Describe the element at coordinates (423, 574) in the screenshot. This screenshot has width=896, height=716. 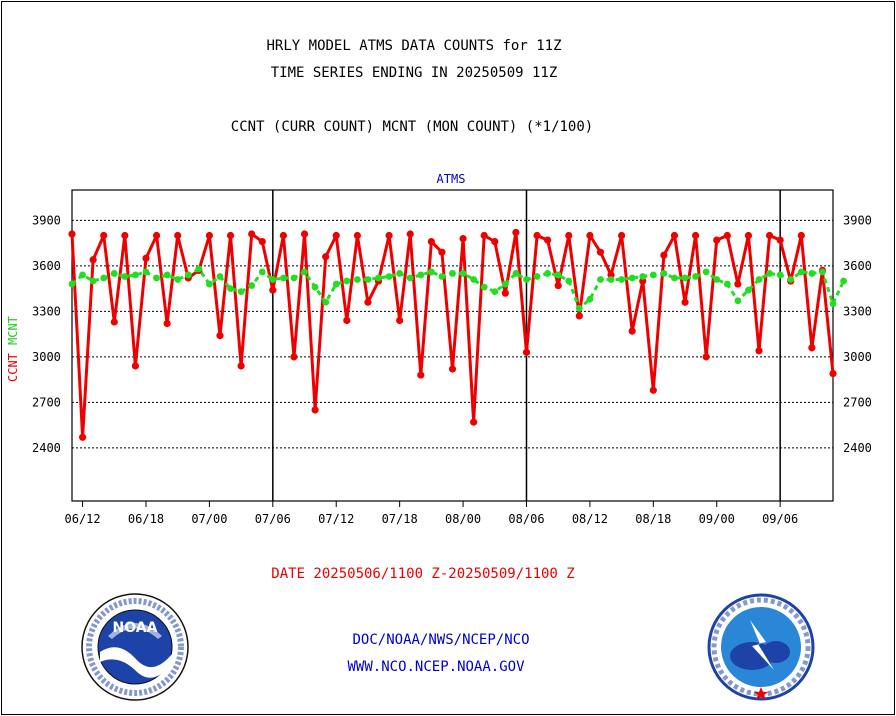
I see `date-range: DATE 20250506/1100 Z-20250509/1100 Z` at that location.